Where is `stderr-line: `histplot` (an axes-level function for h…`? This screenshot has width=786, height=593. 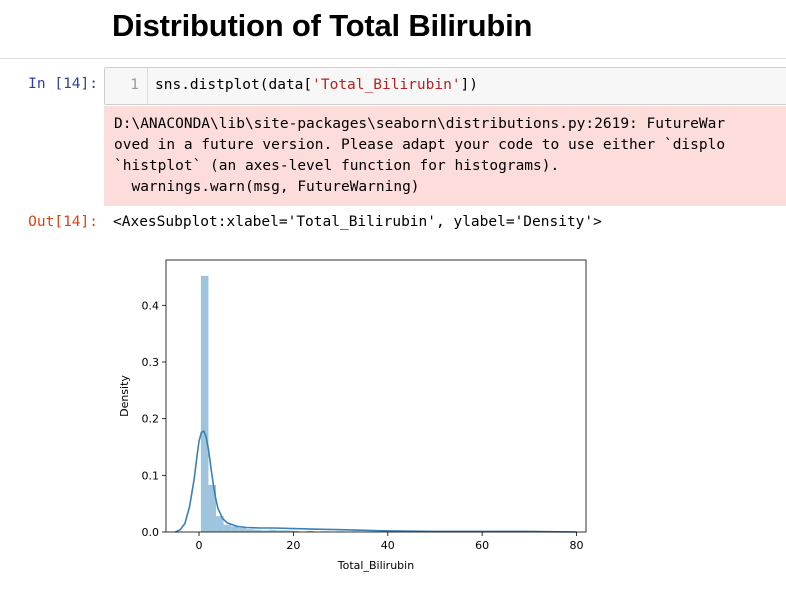 stderr-line: `histplot` (an axes-level function for h… is located at coordinates (337, 166).